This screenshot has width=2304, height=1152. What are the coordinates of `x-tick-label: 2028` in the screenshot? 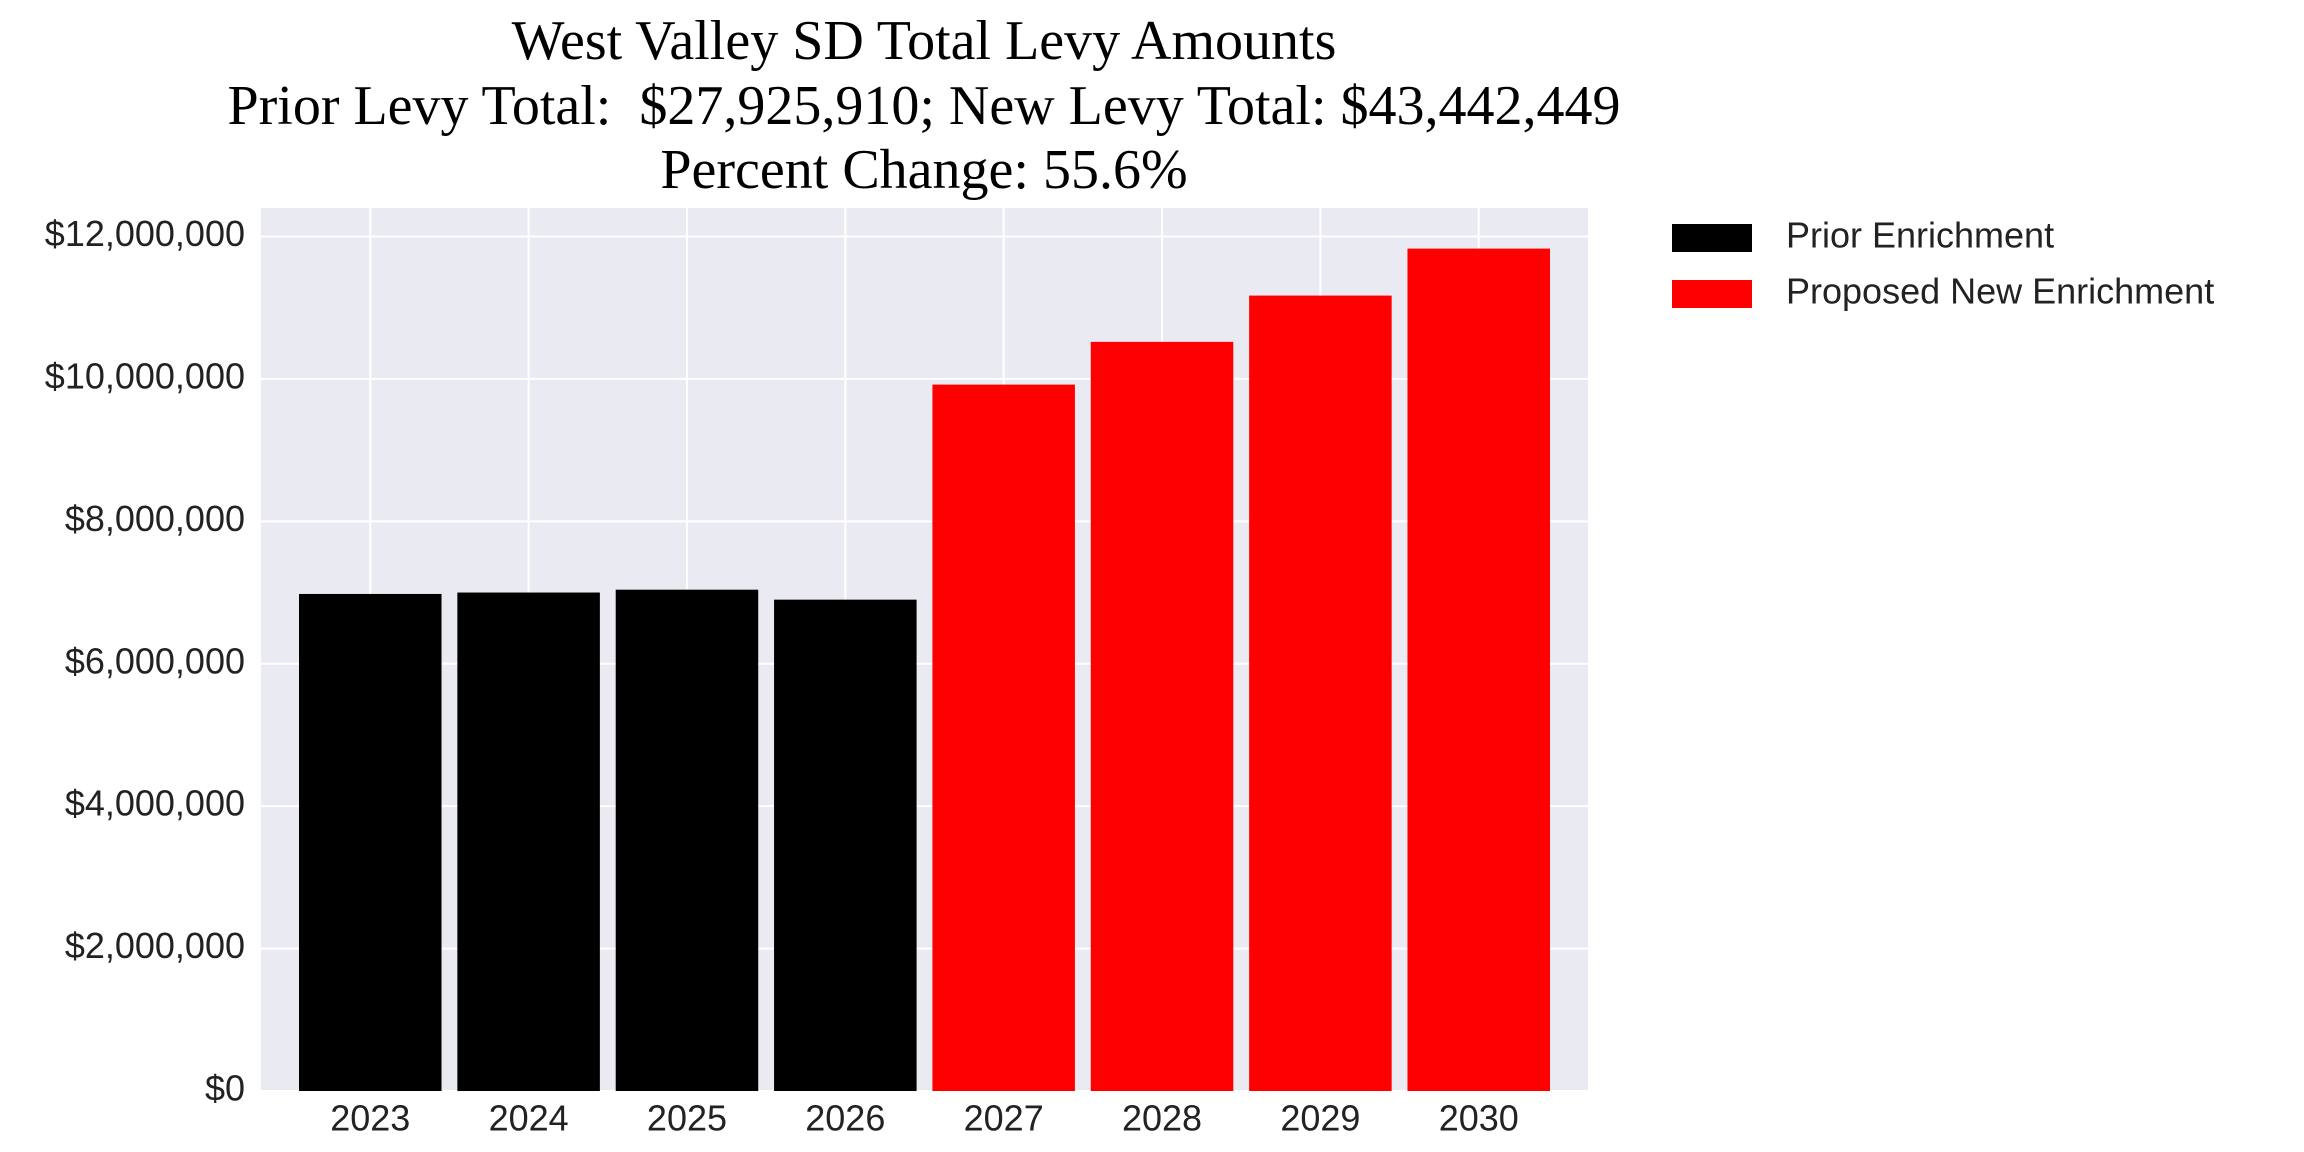 It's located at (1162, 1118).